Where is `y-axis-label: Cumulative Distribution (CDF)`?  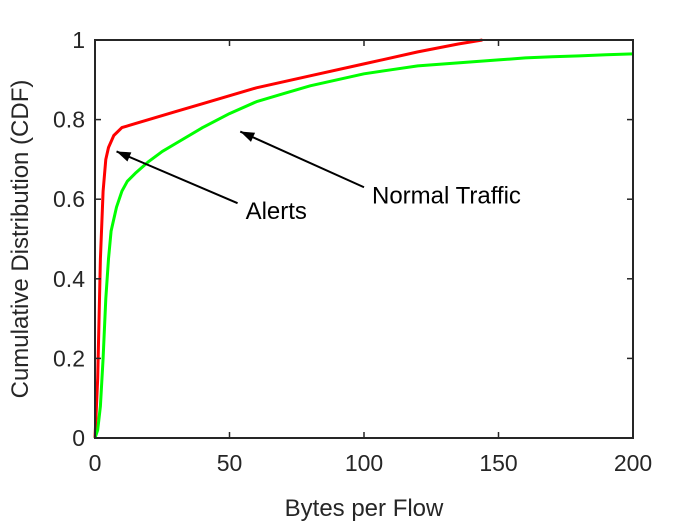 y-axis-label: Cumulative Distribution (CDF) is located at coordinates (20, 239).